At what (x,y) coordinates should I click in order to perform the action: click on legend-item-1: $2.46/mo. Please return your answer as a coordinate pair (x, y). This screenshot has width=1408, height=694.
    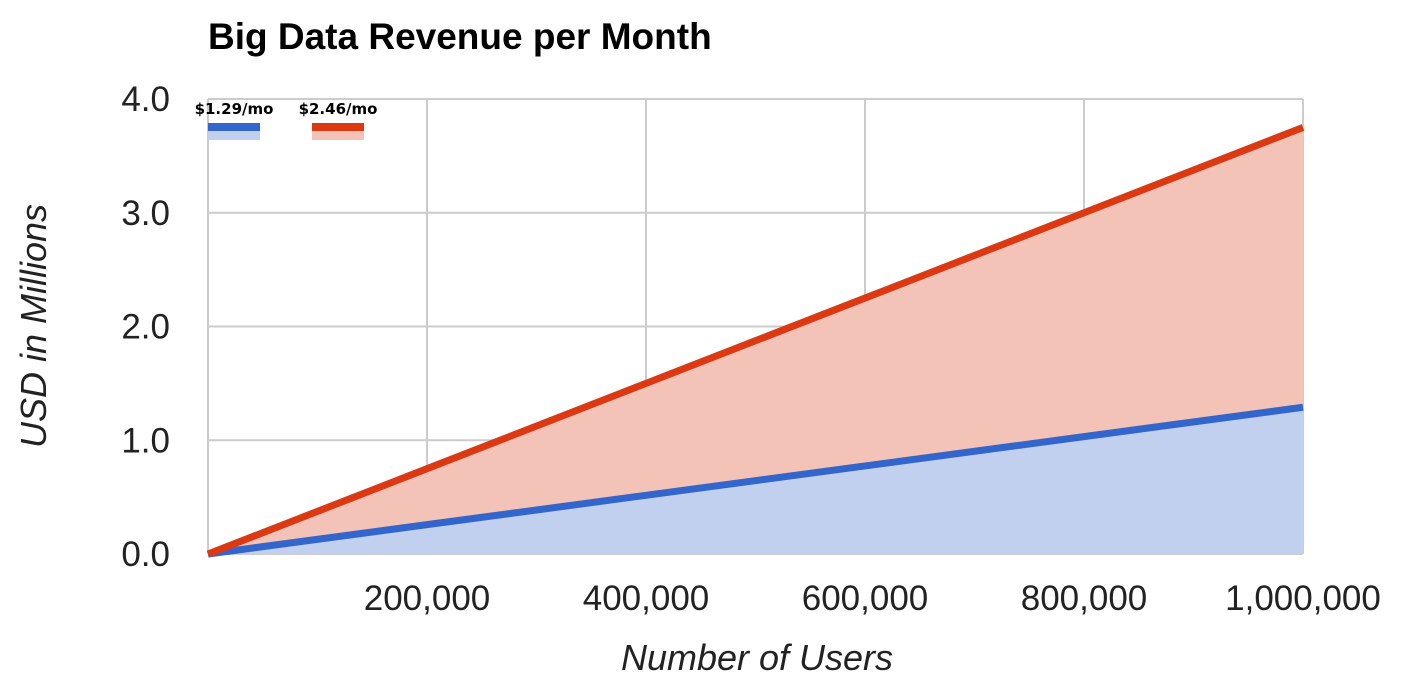
    Looking at the image, I should click on (338, 120).